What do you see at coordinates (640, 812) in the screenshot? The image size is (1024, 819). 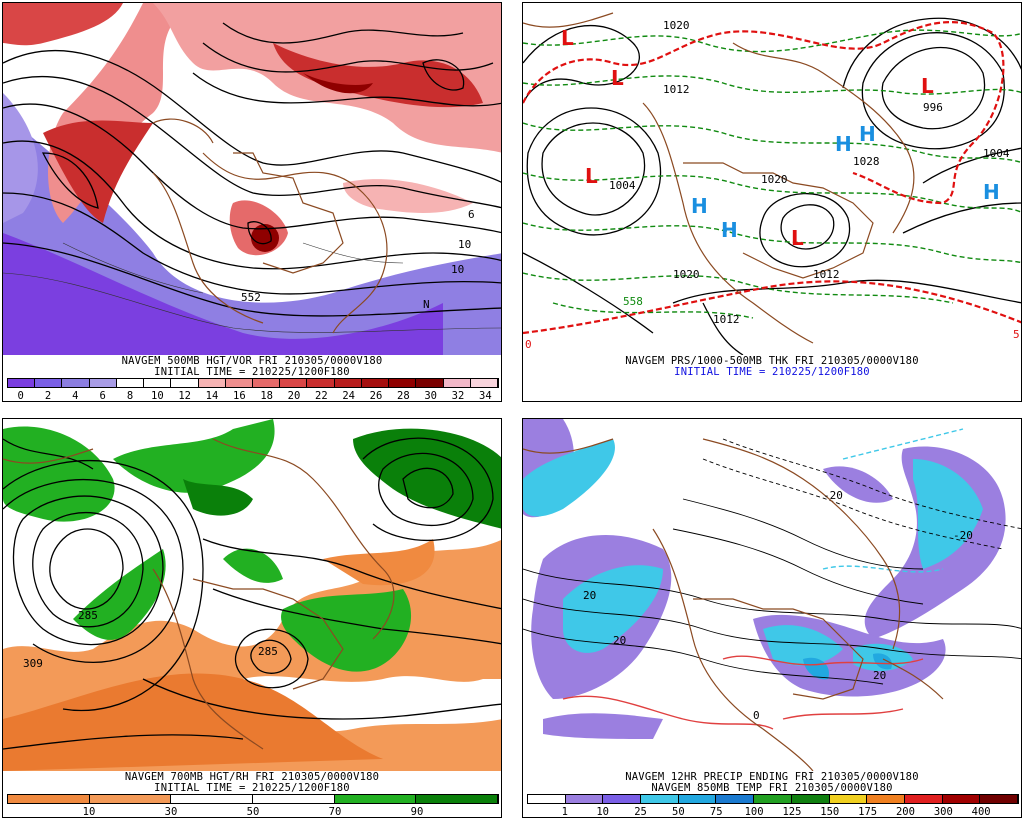 I see `legend-tick-label: 25` at bounding box center [640, 812].